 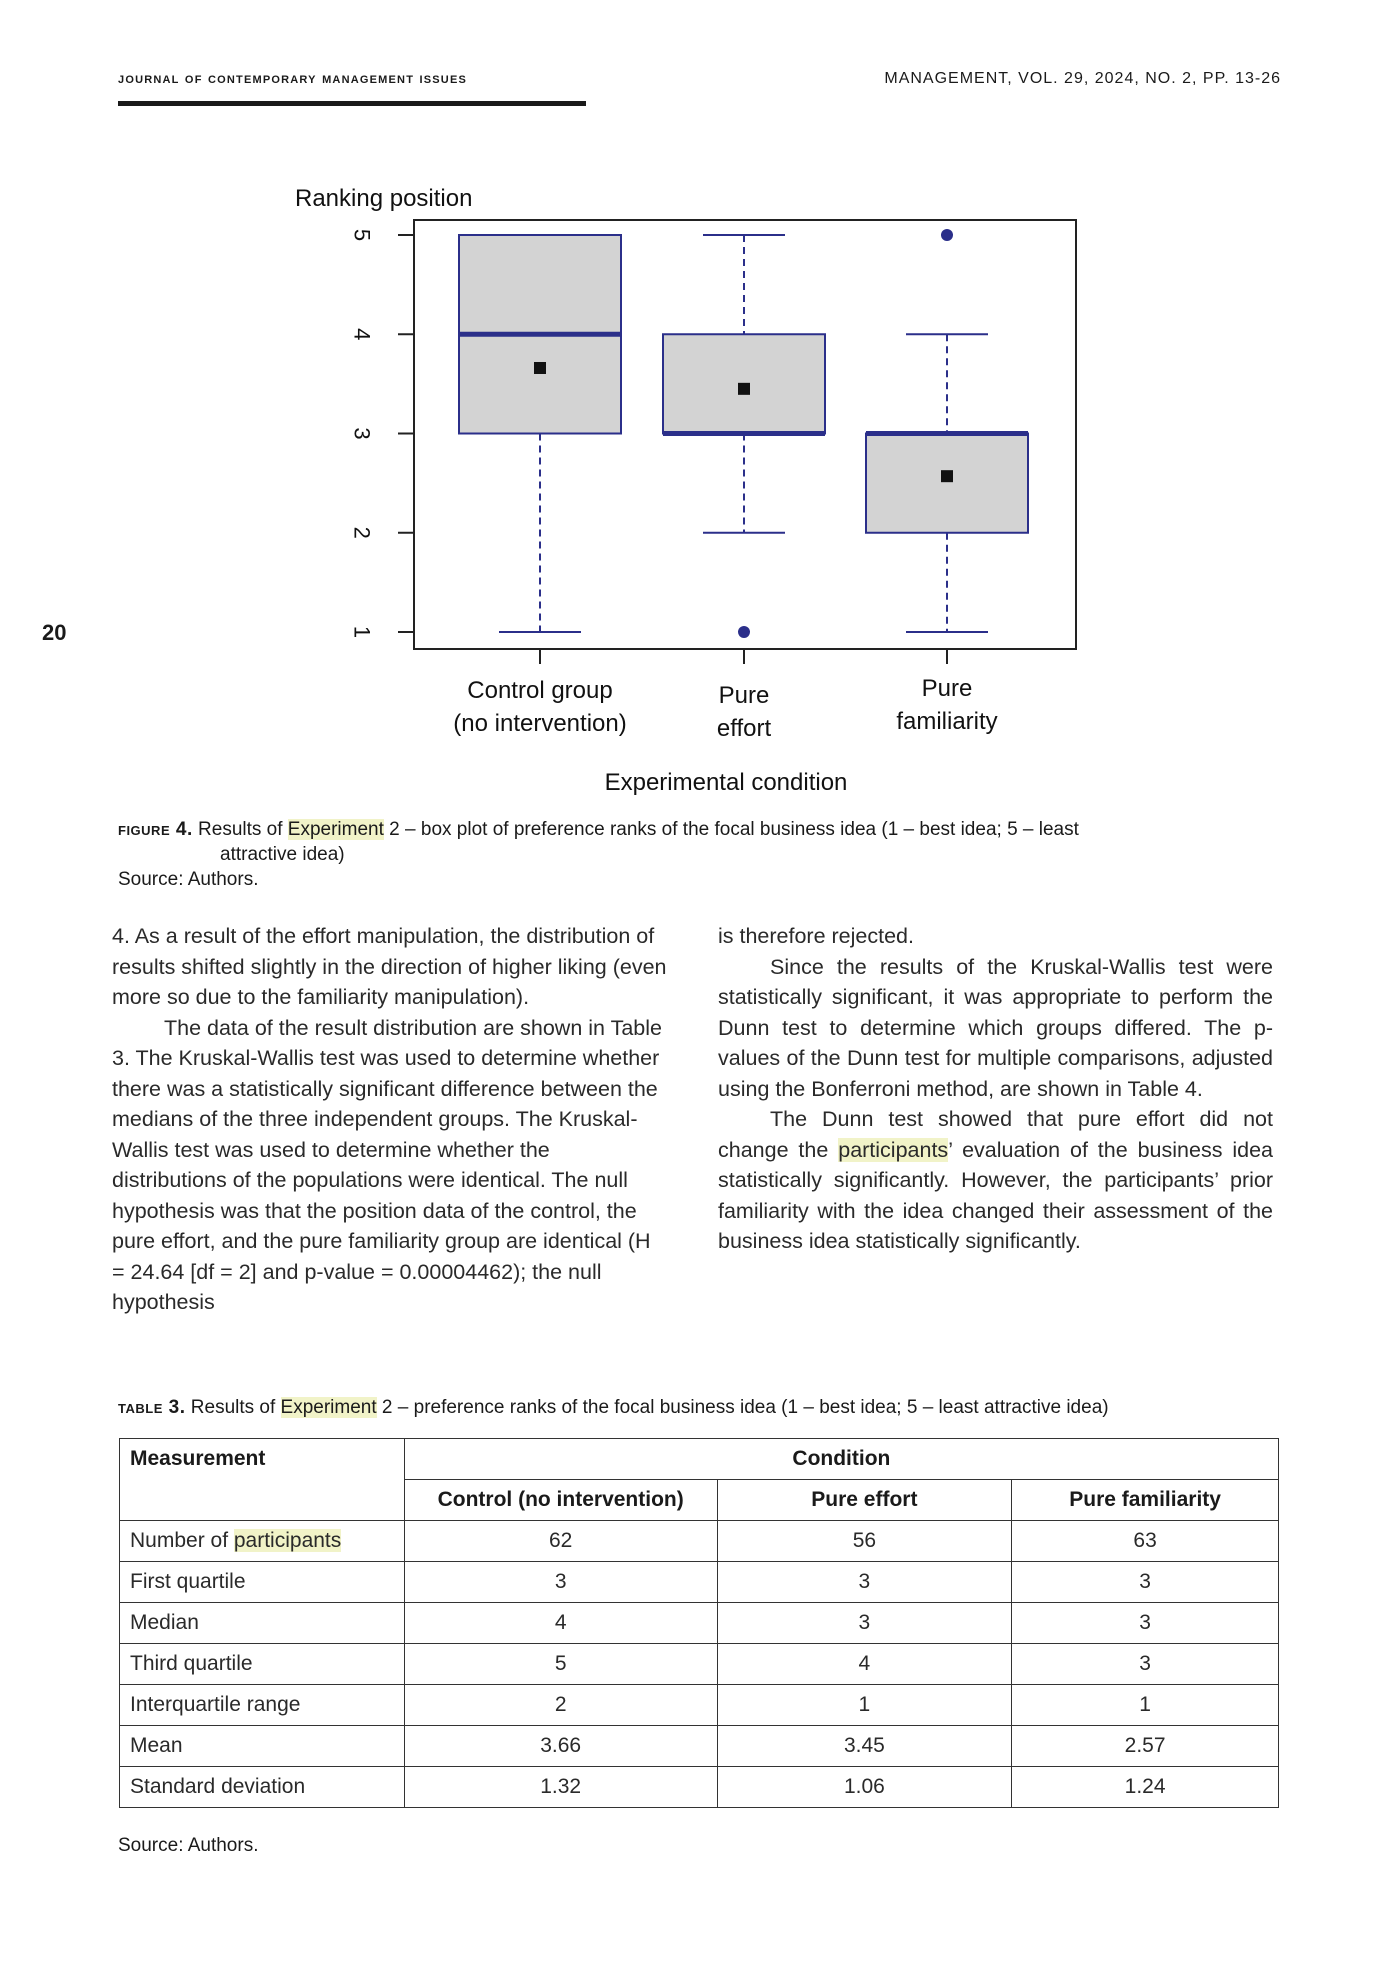 I want to click on column-header: Pure familiarity, so click(x=1145, y=1500).